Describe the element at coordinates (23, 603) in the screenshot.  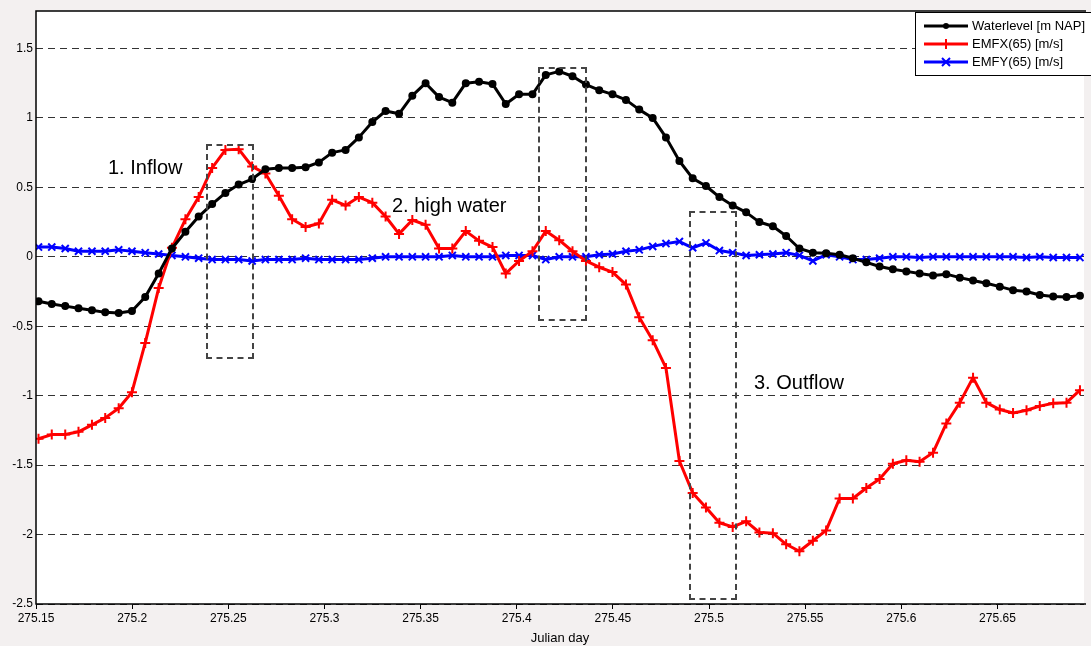
I see `y-tick-label: -2.5` at that location.